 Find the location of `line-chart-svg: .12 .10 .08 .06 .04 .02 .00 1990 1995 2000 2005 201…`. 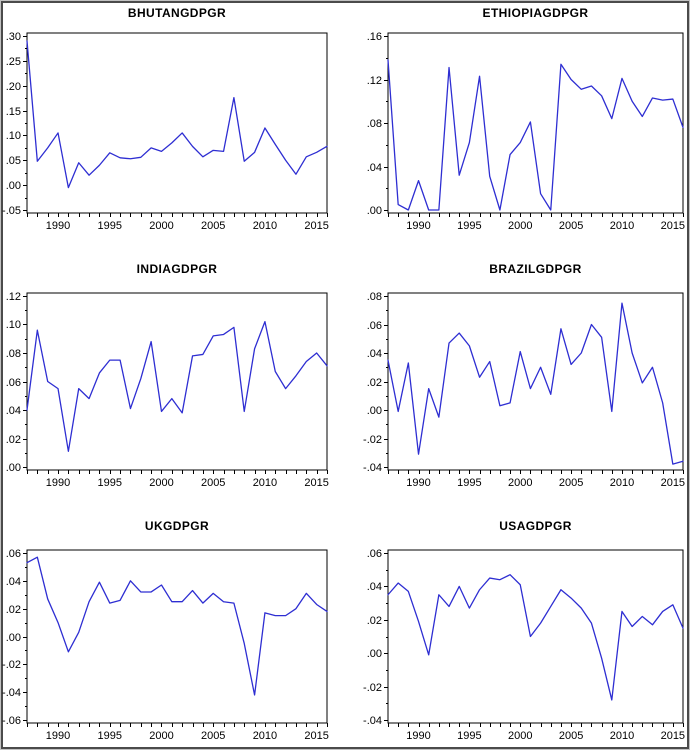

line-chart-svg: .12 .10 .08 .06 .04 .02 .00 1990 1995 2000 2005 201… is located at coordinates (167, 390).